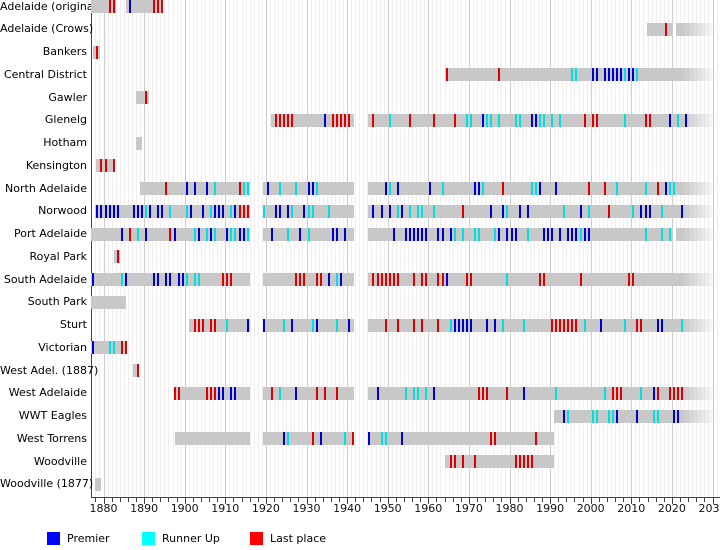  I want to click on legend: Premier Runner Up Last place, so click(360, 540).